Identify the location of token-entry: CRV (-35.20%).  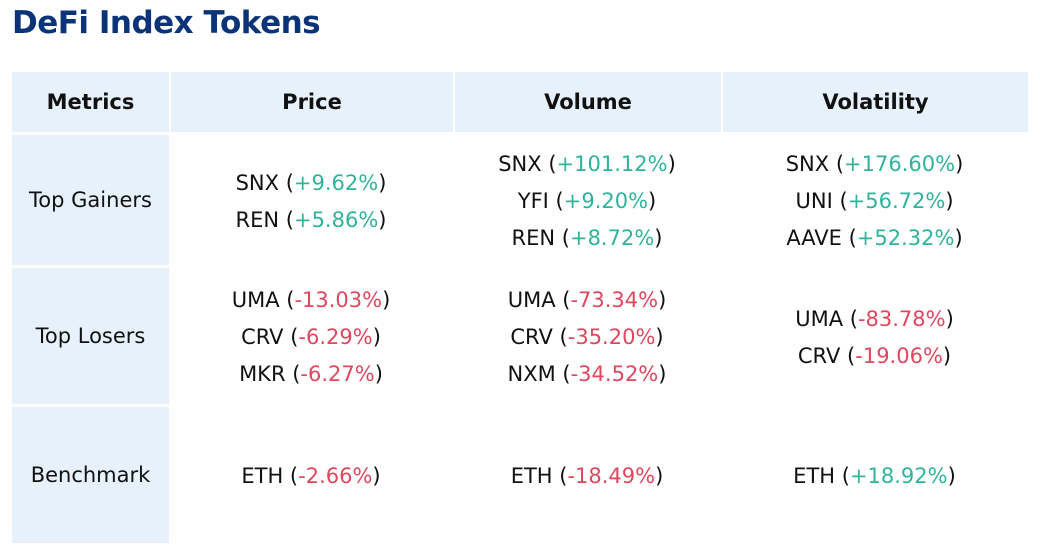
(587, 337).